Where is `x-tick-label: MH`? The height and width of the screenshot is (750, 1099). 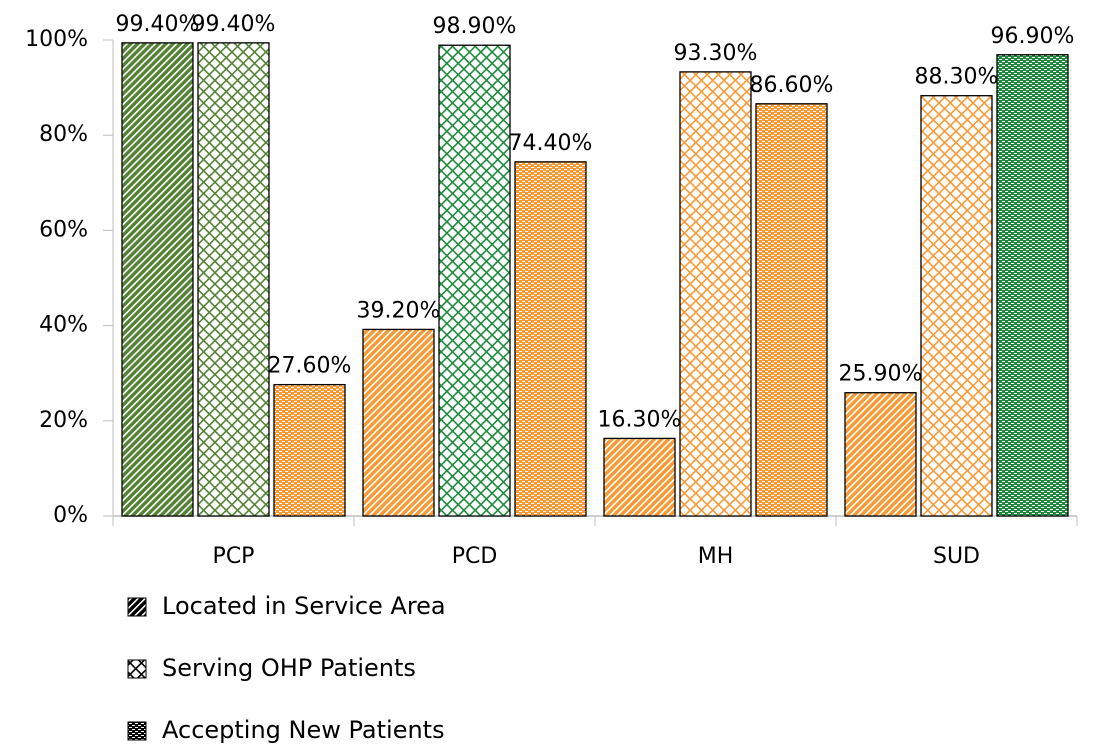
x-tick-label: MH is located at coordinates (716, 556).